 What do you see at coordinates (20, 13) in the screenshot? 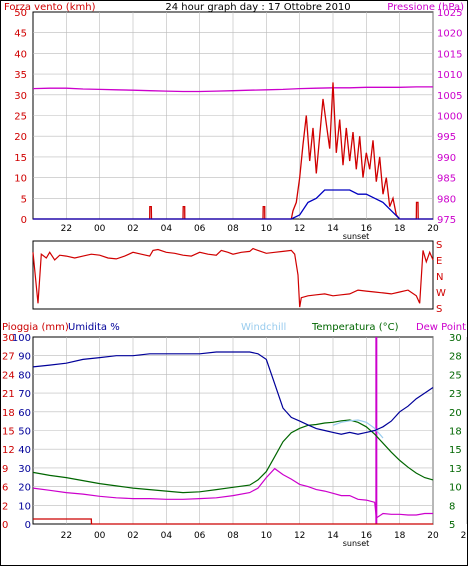
I see `wind-y-tick-label: 50` at bounding box center [20, 13].